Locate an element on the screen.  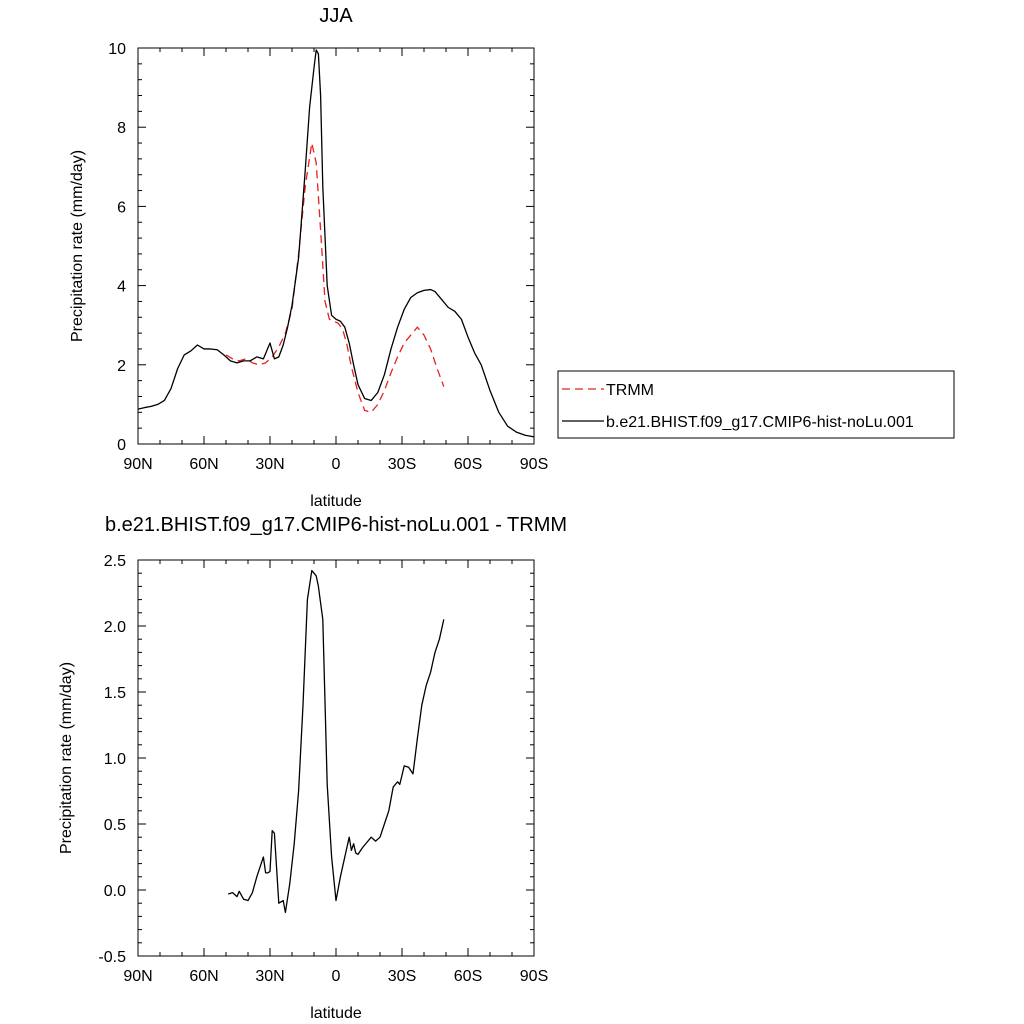
bottom-chart-x-tick-label: 90N is located at coordinates (137, 976).